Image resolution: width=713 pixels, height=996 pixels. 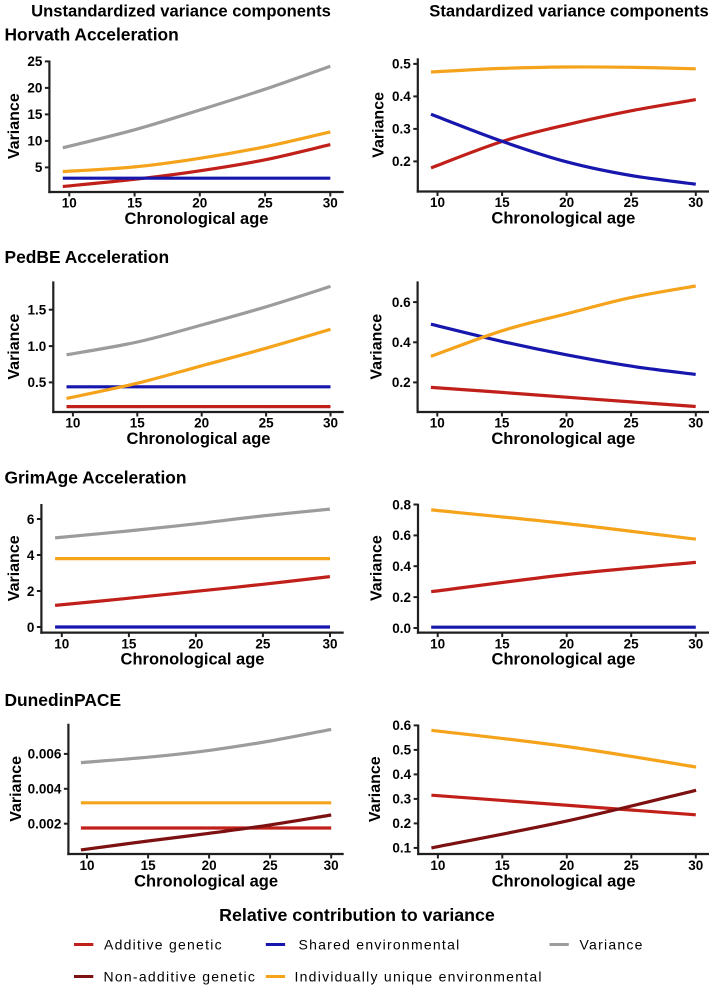 What do you see at coordinates (419, 977) in the screenshot?
I see `svg-text:Individually unique environmen: Individually unique environmental` at bounding box center [419, 977].